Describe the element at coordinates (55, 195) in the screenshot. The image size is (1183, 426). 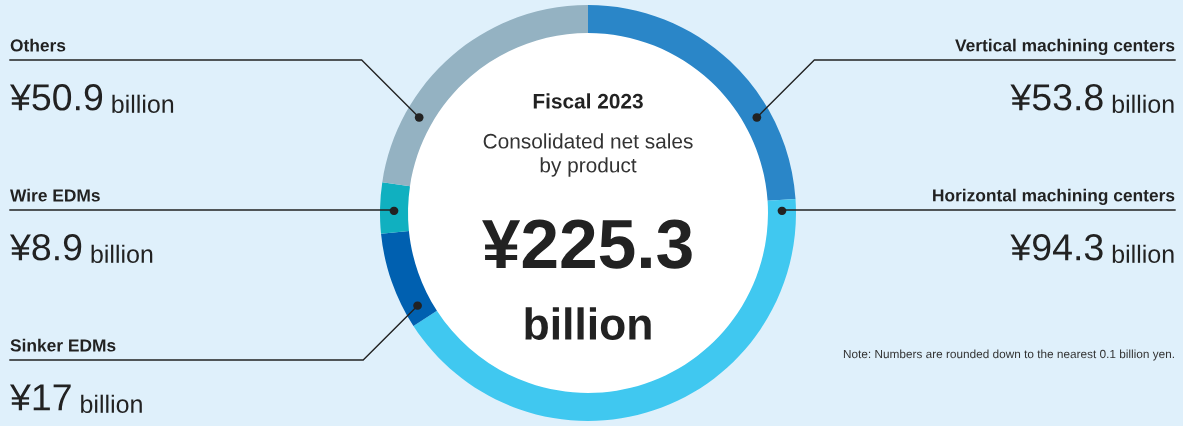
I see `slice-label: Wire EDMs` at that location.